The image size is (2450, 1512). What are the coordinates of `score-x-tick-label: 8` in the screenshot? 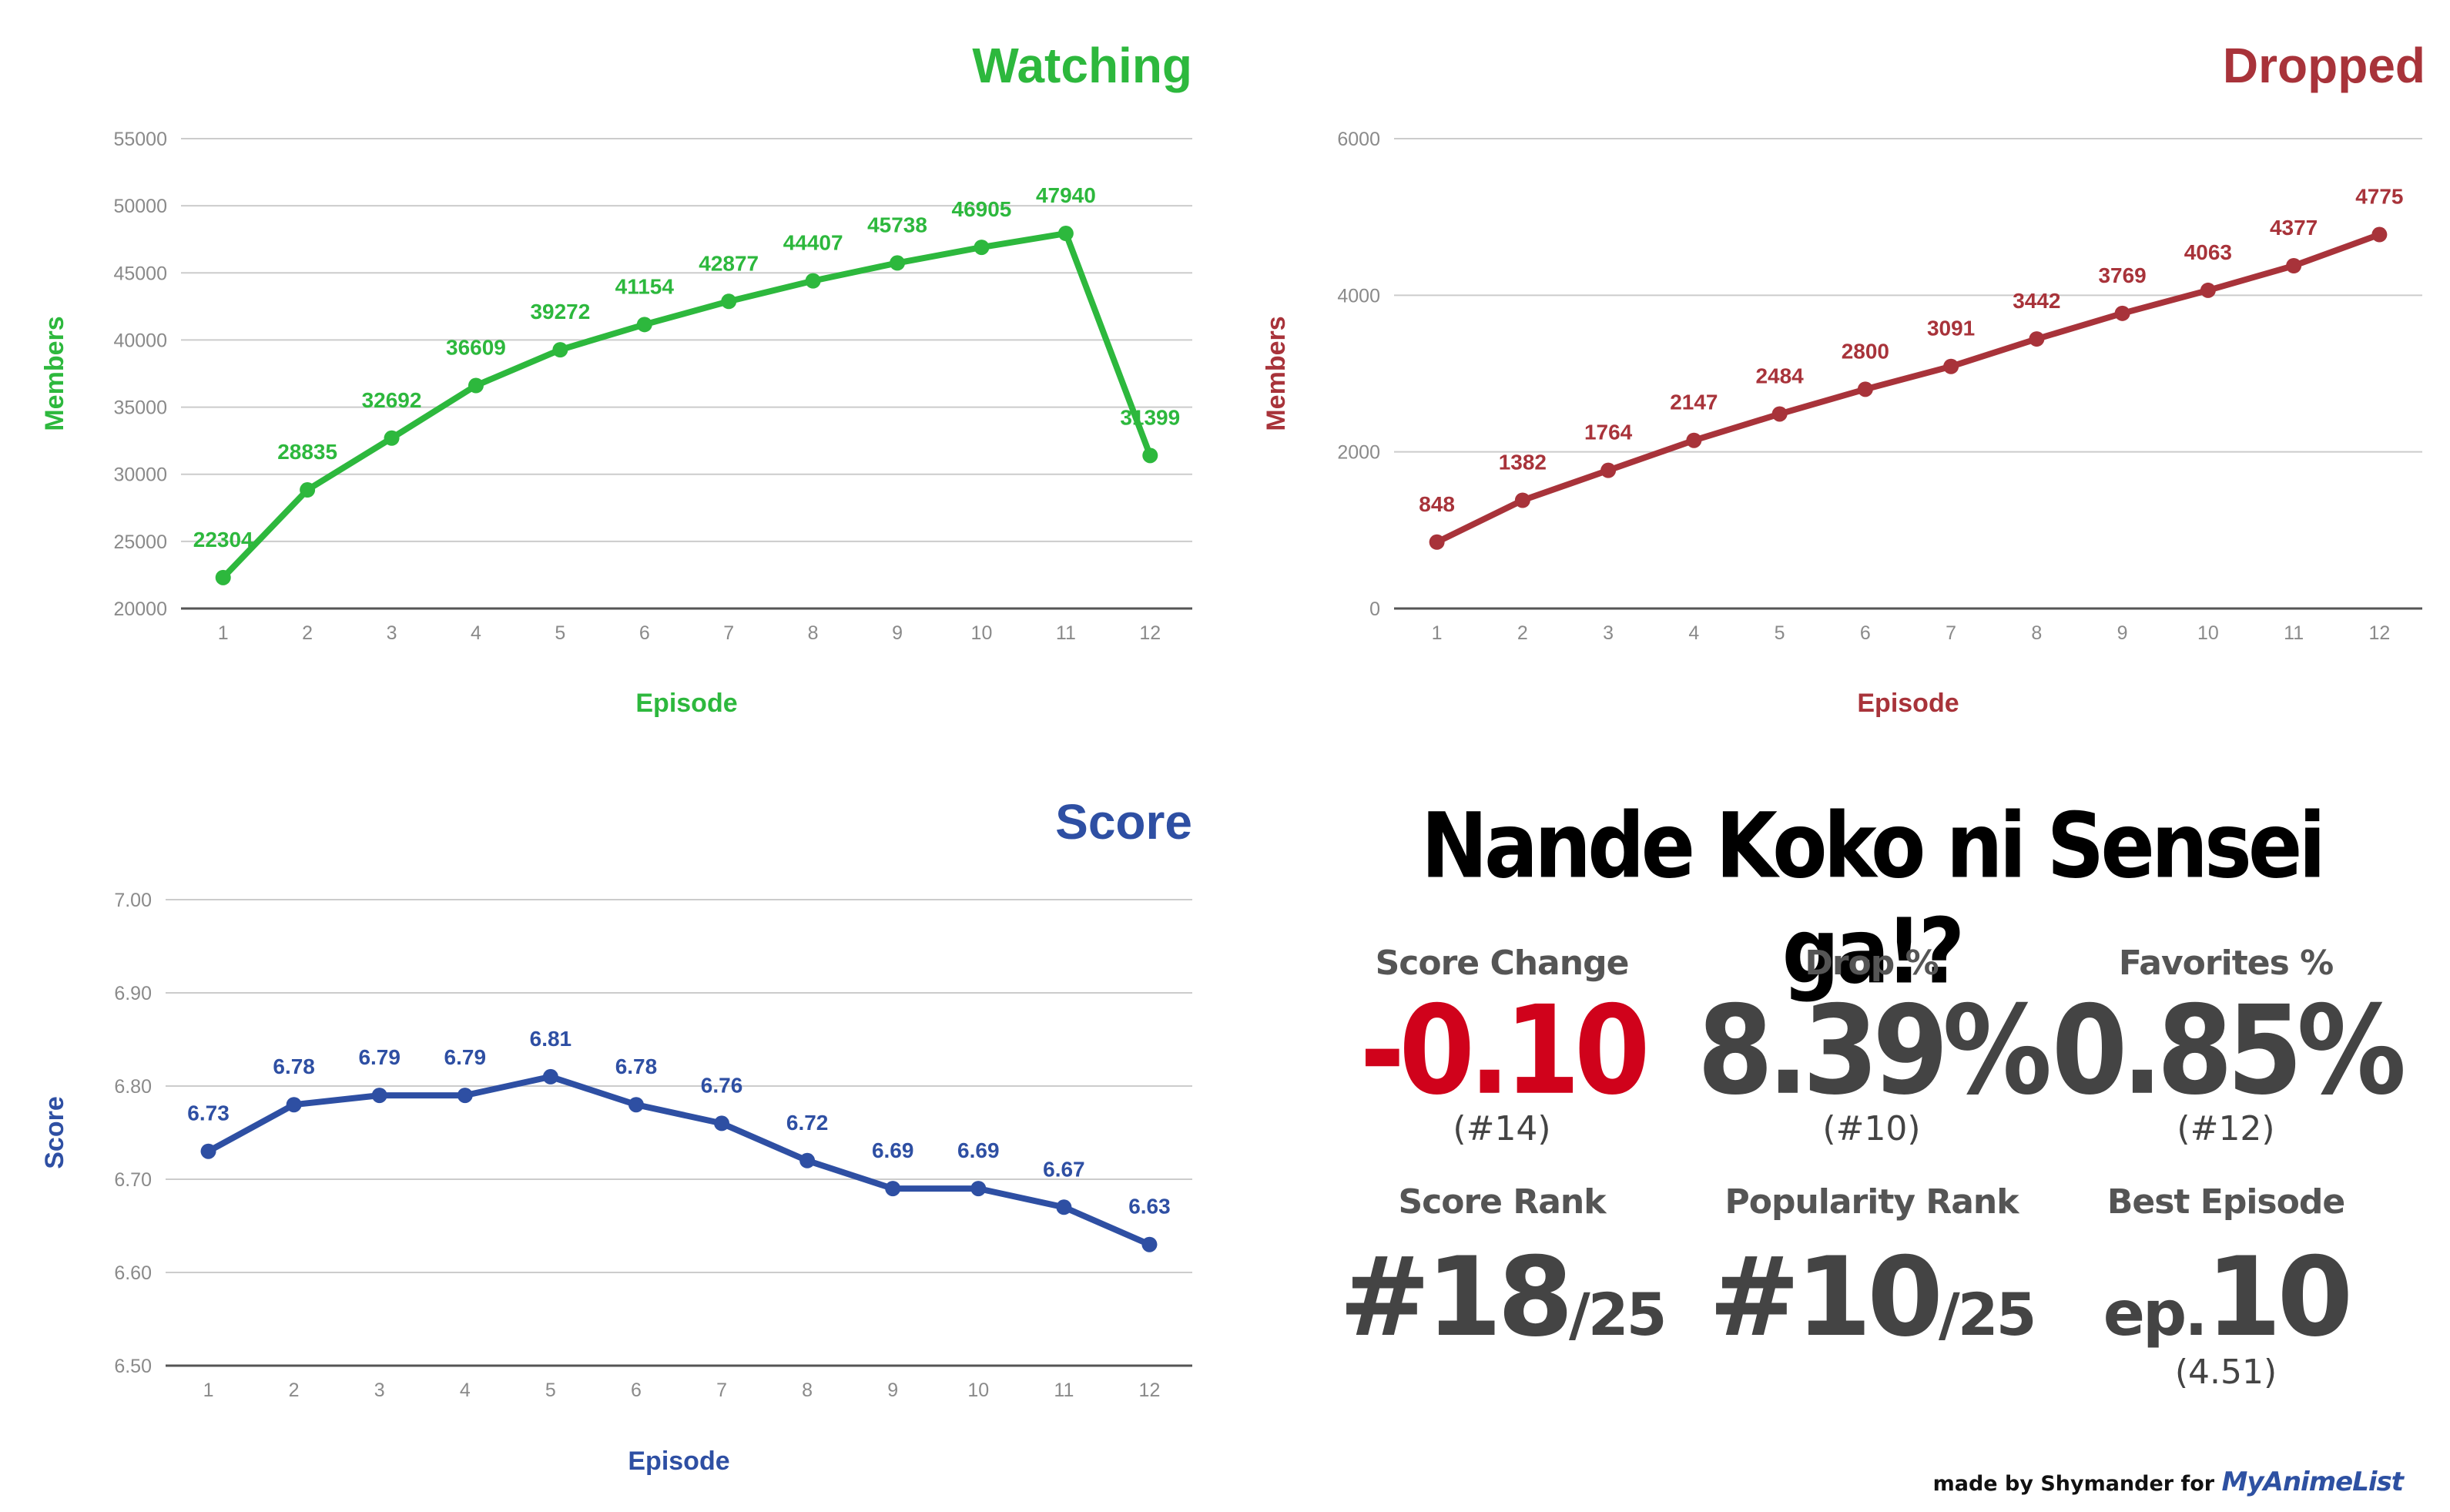 It's located at (808, 1390).